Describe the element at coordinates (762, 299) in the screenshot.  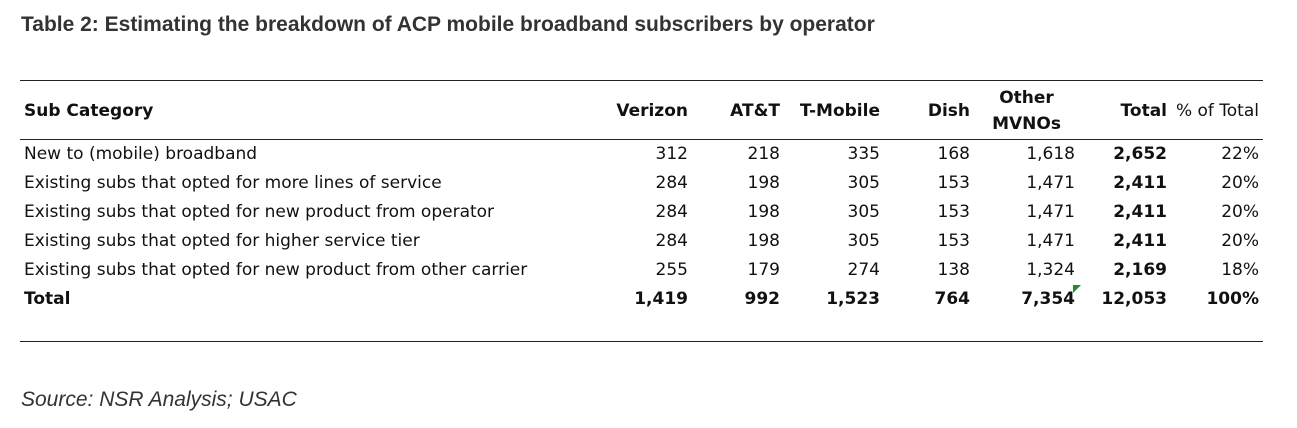
I see `total-att: 992` at that location.